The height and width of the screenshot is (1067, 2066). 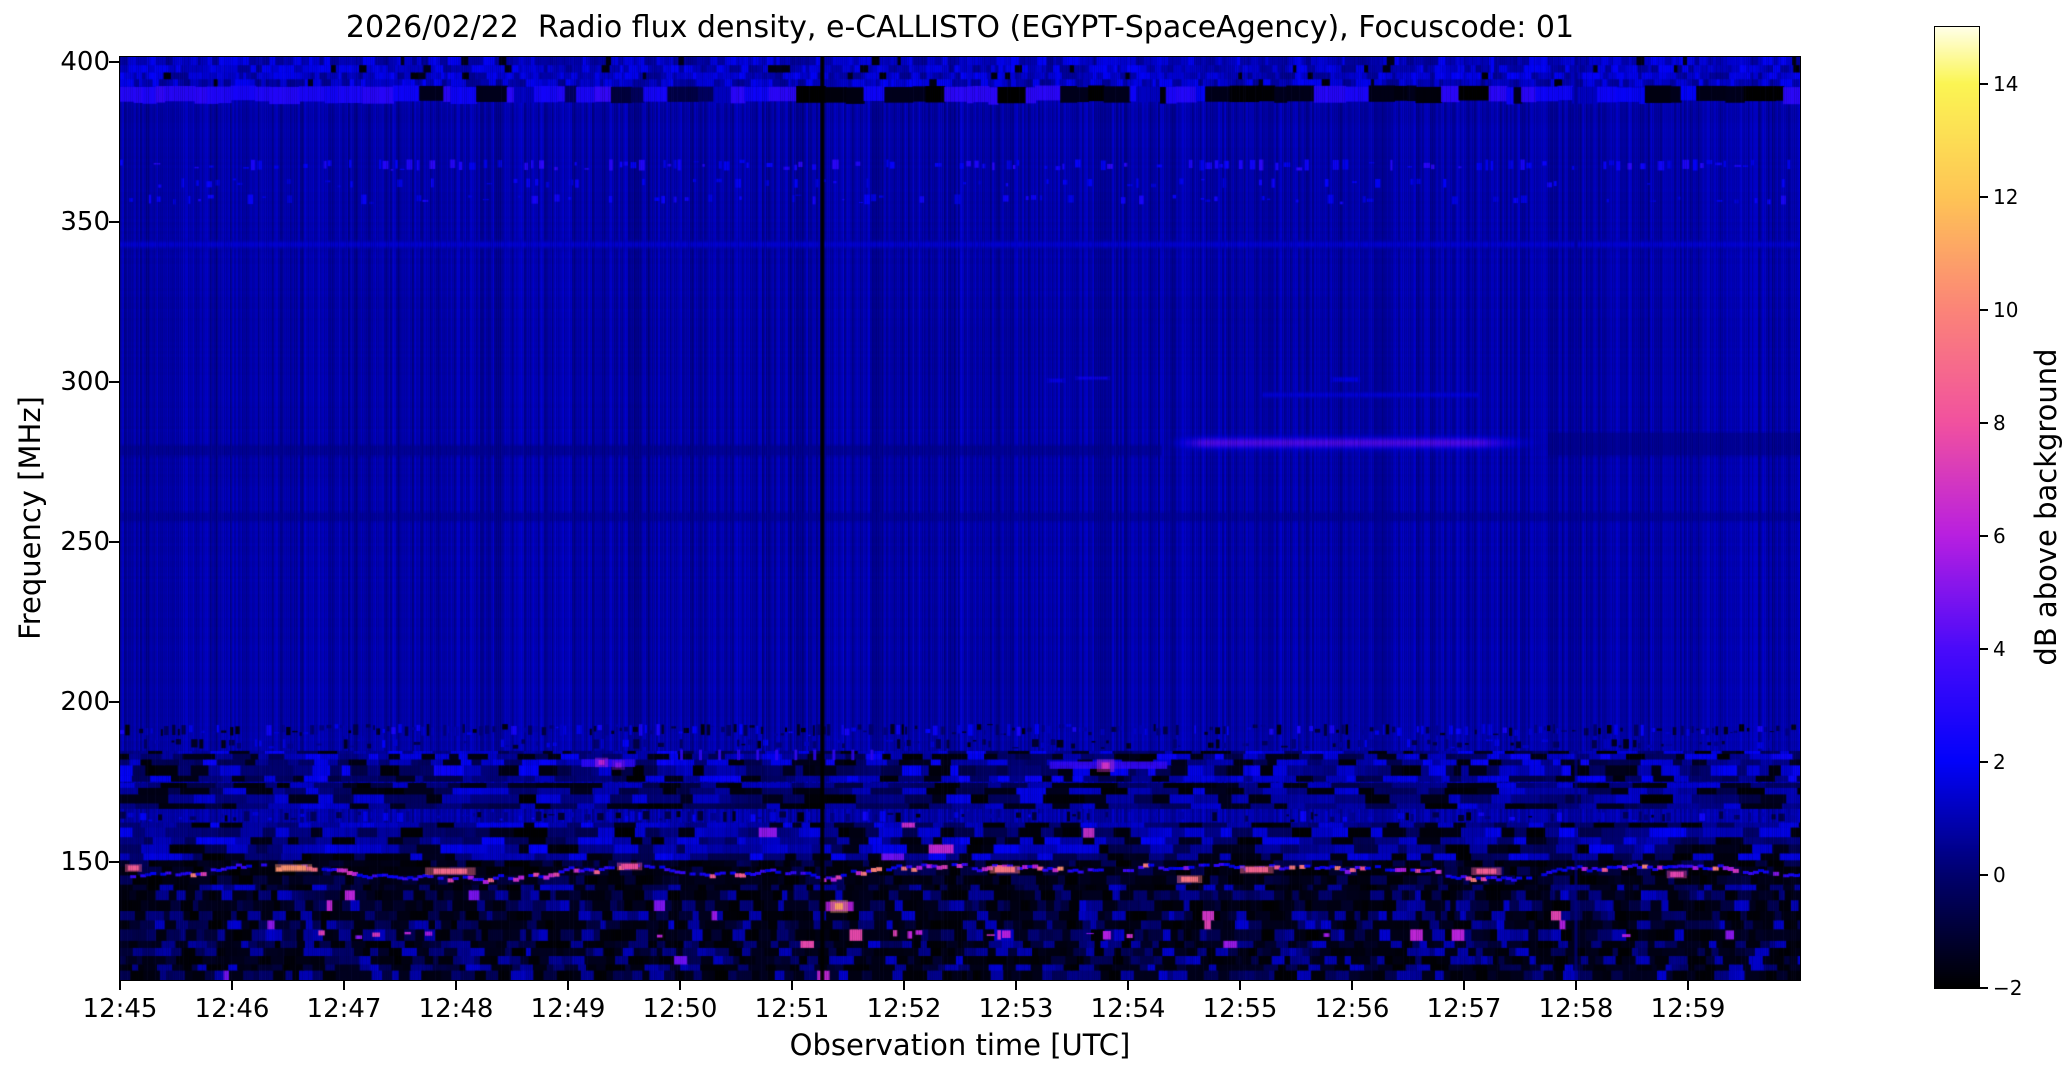 What do you see at coordinates (1999, 535) in the screenshot?
I see `colorbar-tick-label: 6` at bounding box center [1999, 535].